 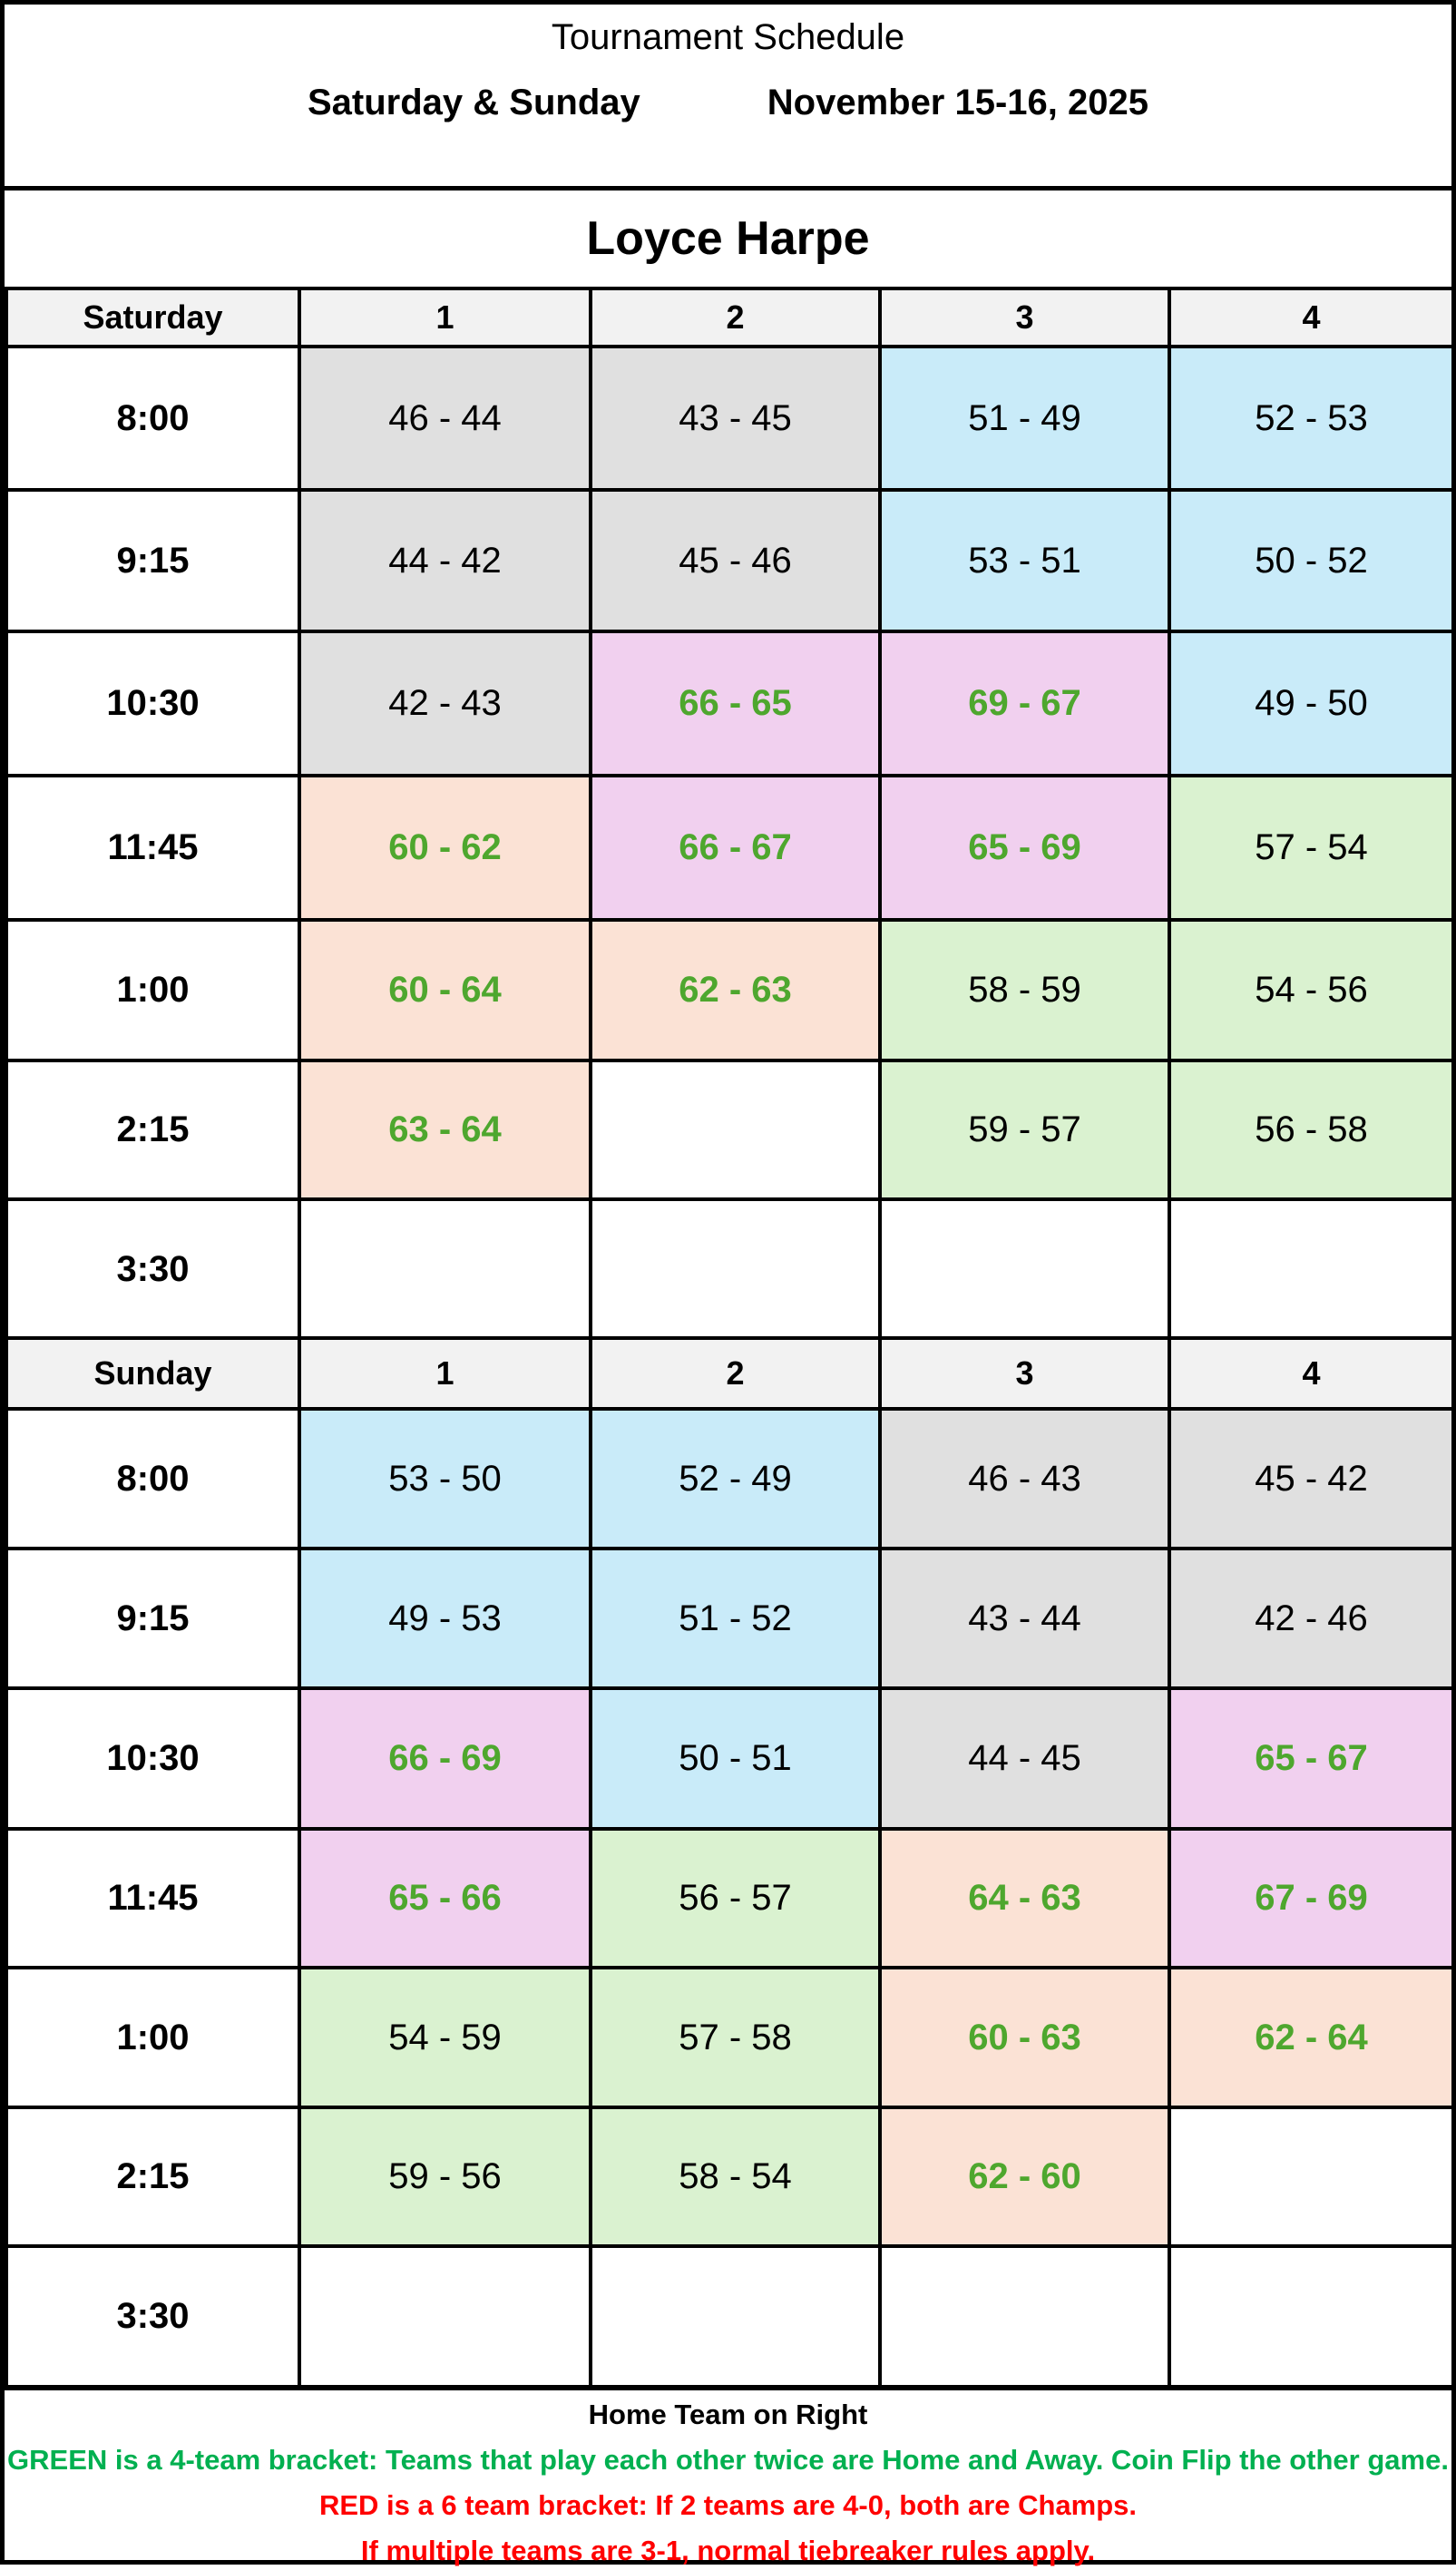 I want to click on game-matchup: 52 - 49, so click(x=736, y=1479).